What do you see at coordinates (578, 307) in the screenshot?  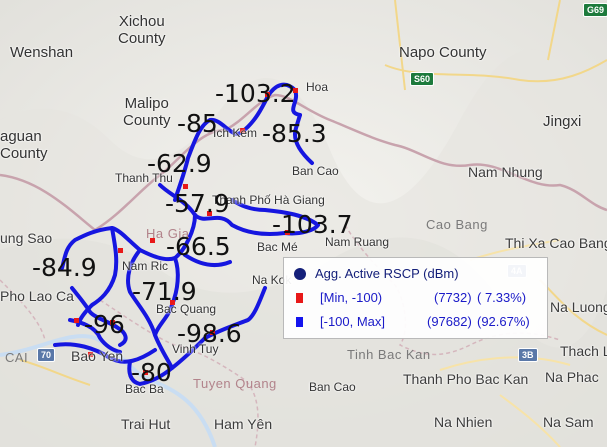 I see `place-label: Na Luong` at bounding box center [578, 307].